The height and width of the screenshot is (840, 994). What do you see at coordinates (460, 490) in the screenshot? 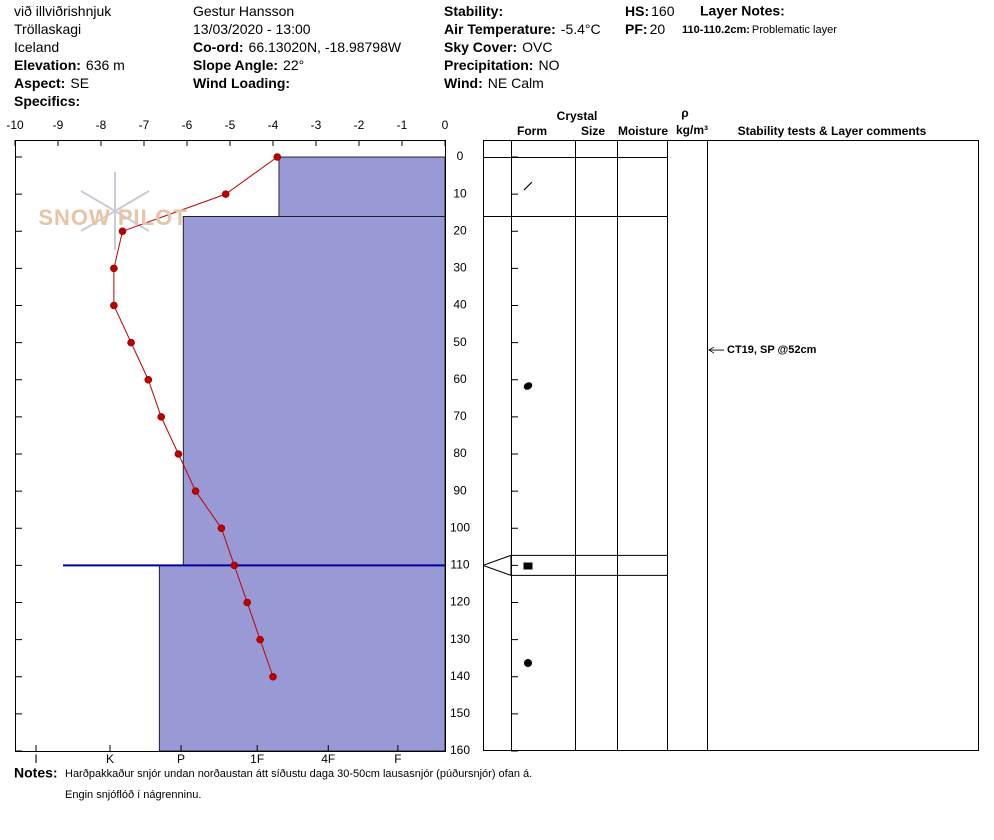
I see `depth-tick-label: 90` at bounding box center [460, 490].